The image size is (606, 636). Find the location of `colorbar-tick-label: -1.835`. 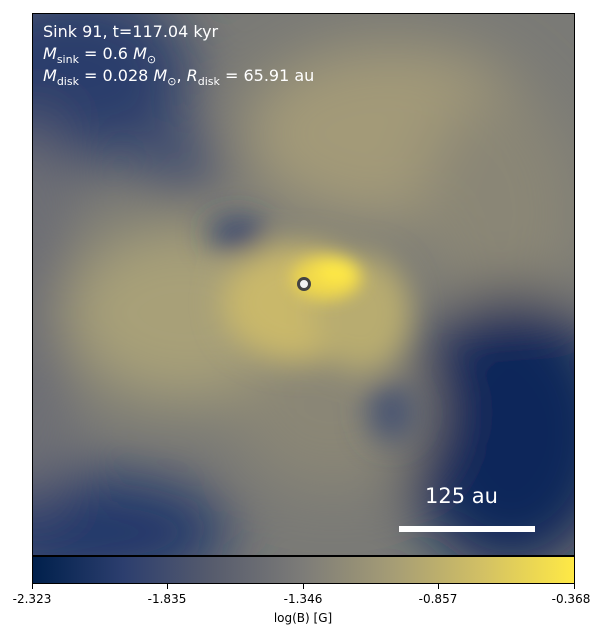

colorbar-tick-label: -1.835 is located at coordinates (167, 599).